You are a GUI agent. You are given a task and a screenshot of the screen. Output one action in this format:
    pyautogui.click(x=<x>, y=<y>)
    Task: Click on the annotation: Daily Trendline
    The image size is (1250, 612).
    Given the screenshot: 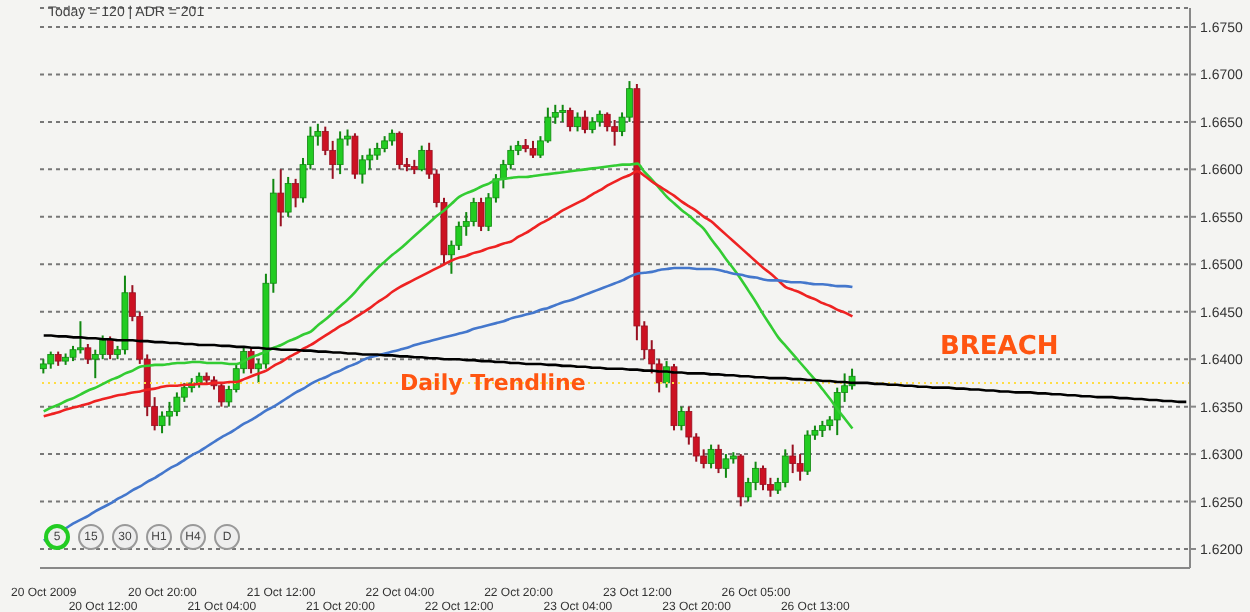 What is the action you would take?
    pyautogui.click(x=493, y=383)
    